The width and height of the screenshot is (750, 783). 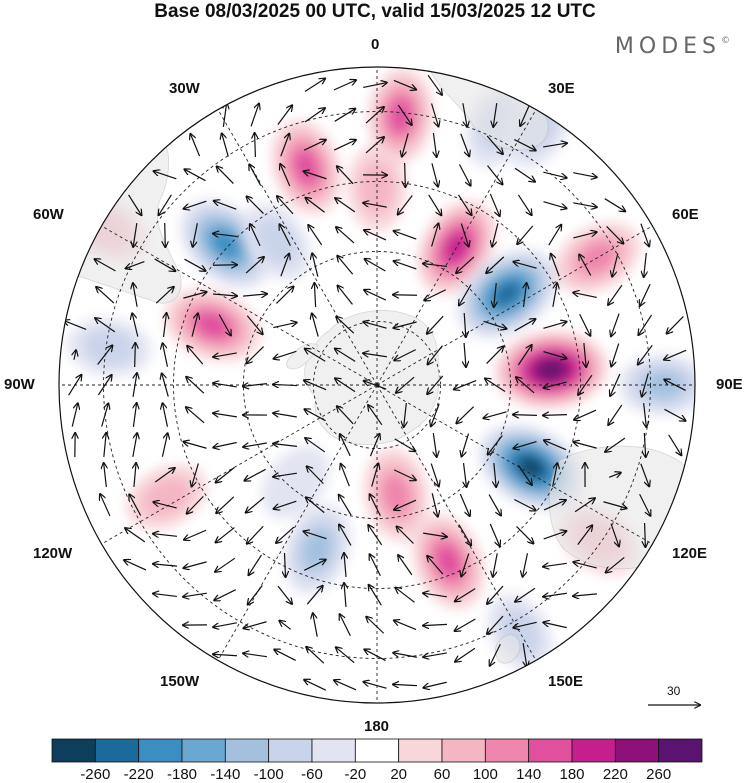 I want to click on lon-label-30w: 30W, so click(x=184, y=88).